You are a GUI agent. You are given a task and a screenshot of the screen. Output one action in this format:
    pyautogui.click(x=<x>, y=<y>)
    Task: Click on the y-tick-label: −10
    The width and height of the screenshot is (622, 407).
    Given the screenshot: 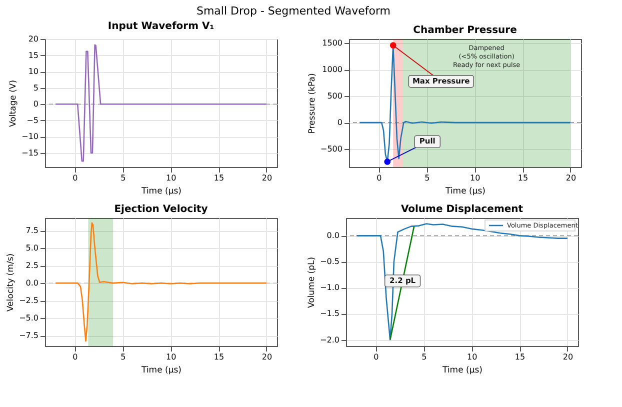 What is the action you would take?
    pyautogui.click(x=30, y=137)
    